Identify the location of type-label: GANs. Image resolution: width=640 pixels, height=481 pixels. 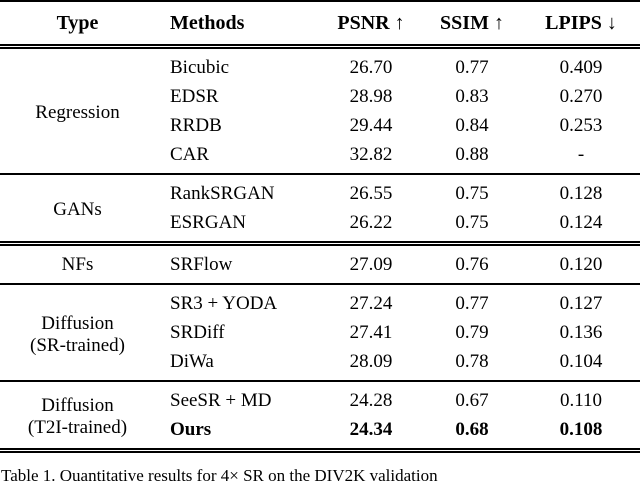
(77, 210).